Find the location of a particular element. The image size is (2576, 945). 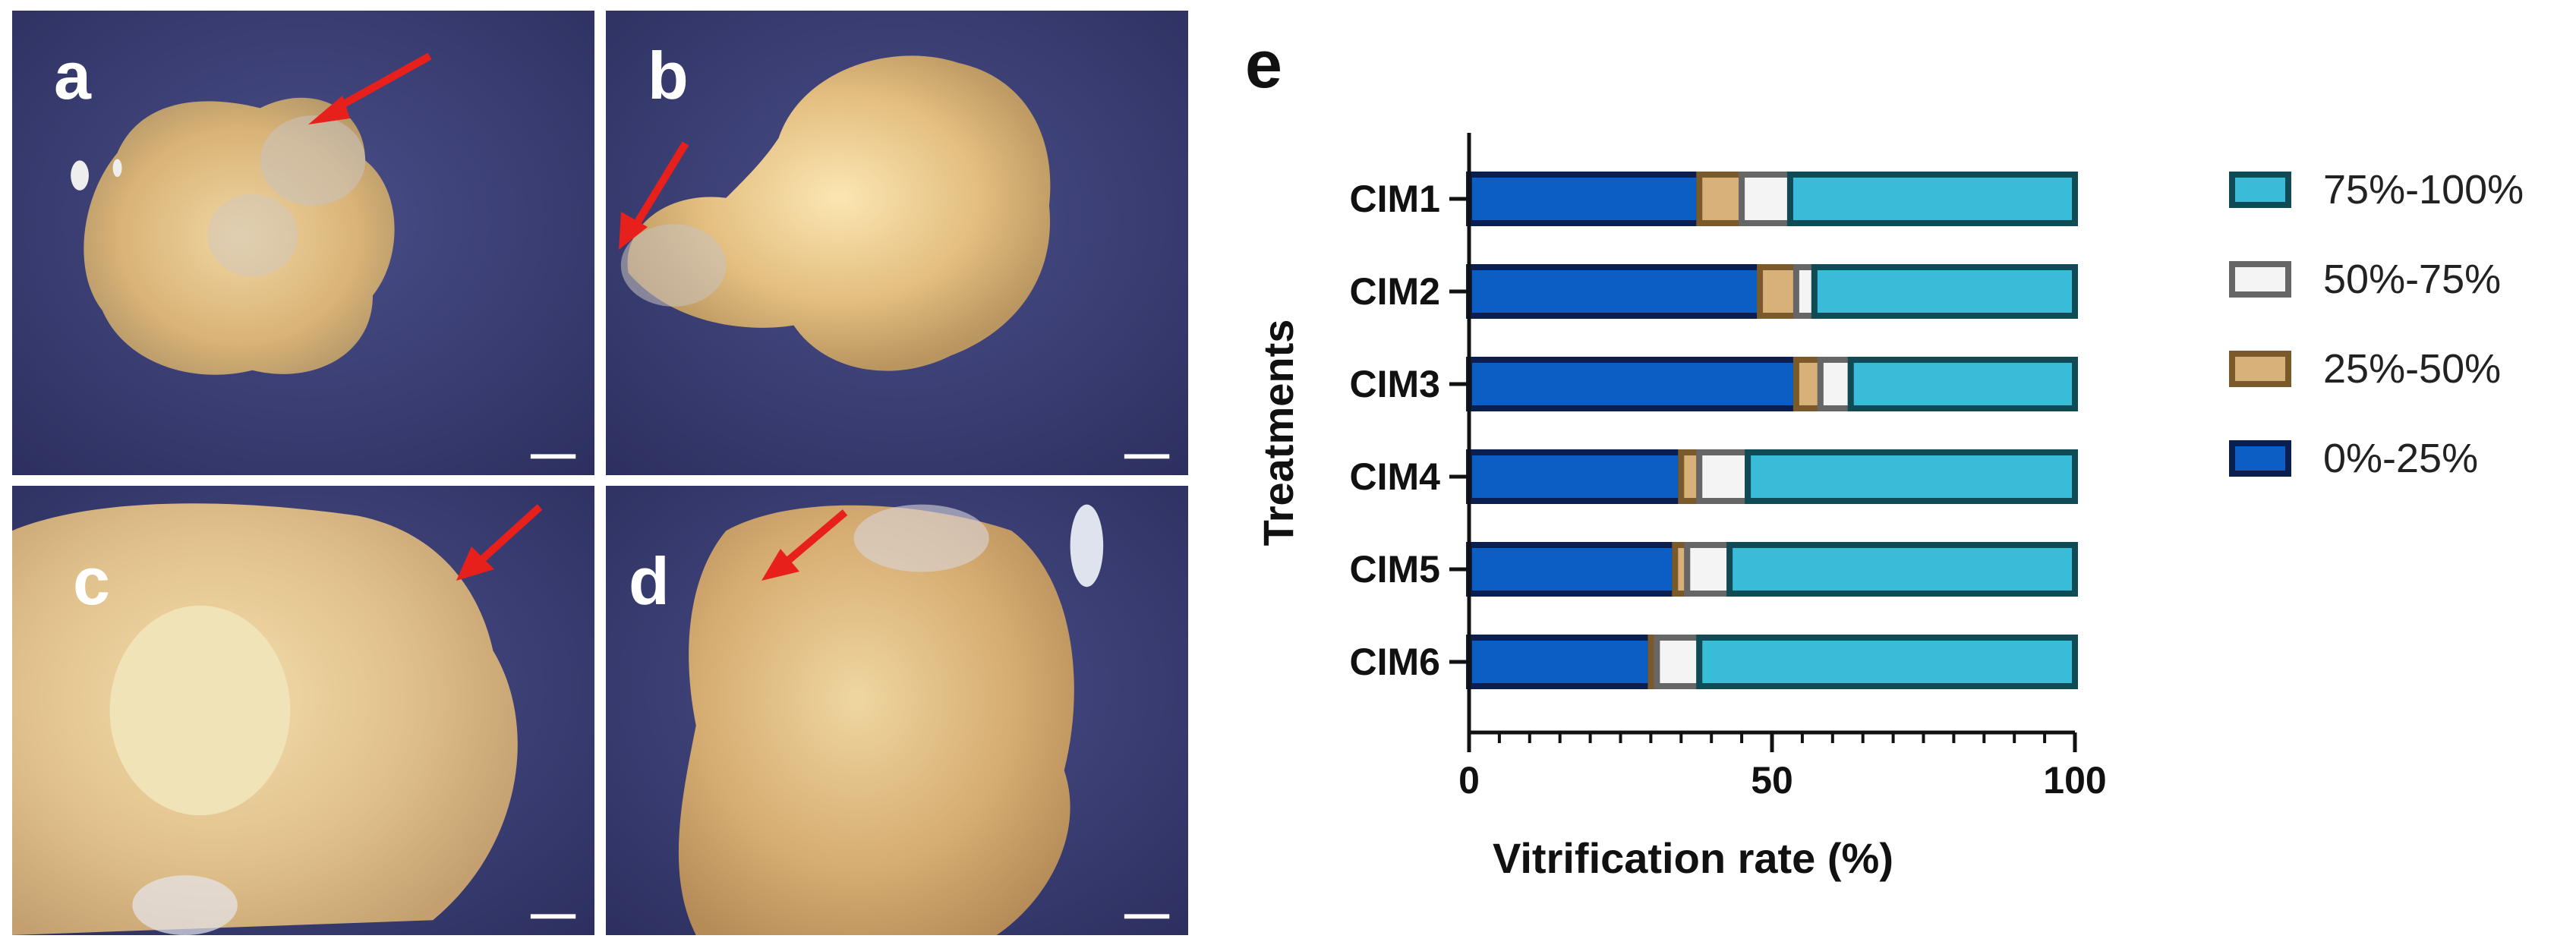

bars-layer is located at coordinates (1772, 430).